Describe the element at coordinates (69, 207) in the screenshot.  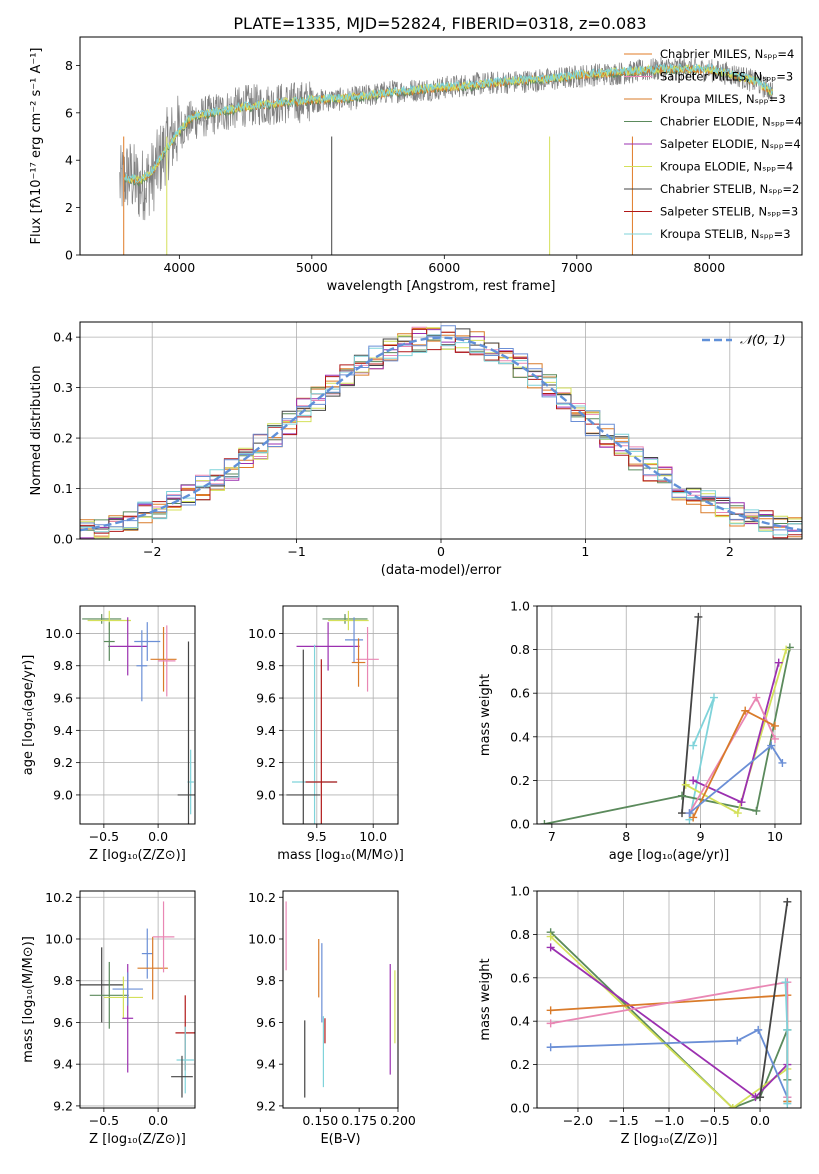
I see `y-tick-label: 2` at that location.